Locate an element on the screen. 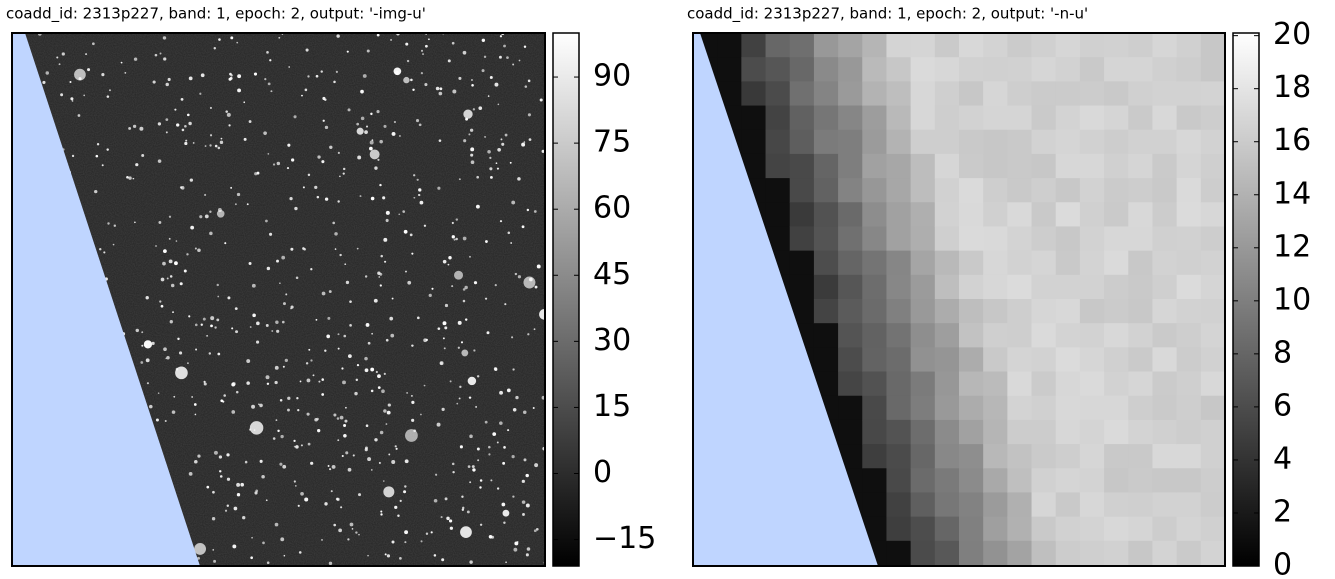 The width and height of the screenshot is (1335, 579). colorbar-tick-label: 20 is located at coordinates (1292, 34).